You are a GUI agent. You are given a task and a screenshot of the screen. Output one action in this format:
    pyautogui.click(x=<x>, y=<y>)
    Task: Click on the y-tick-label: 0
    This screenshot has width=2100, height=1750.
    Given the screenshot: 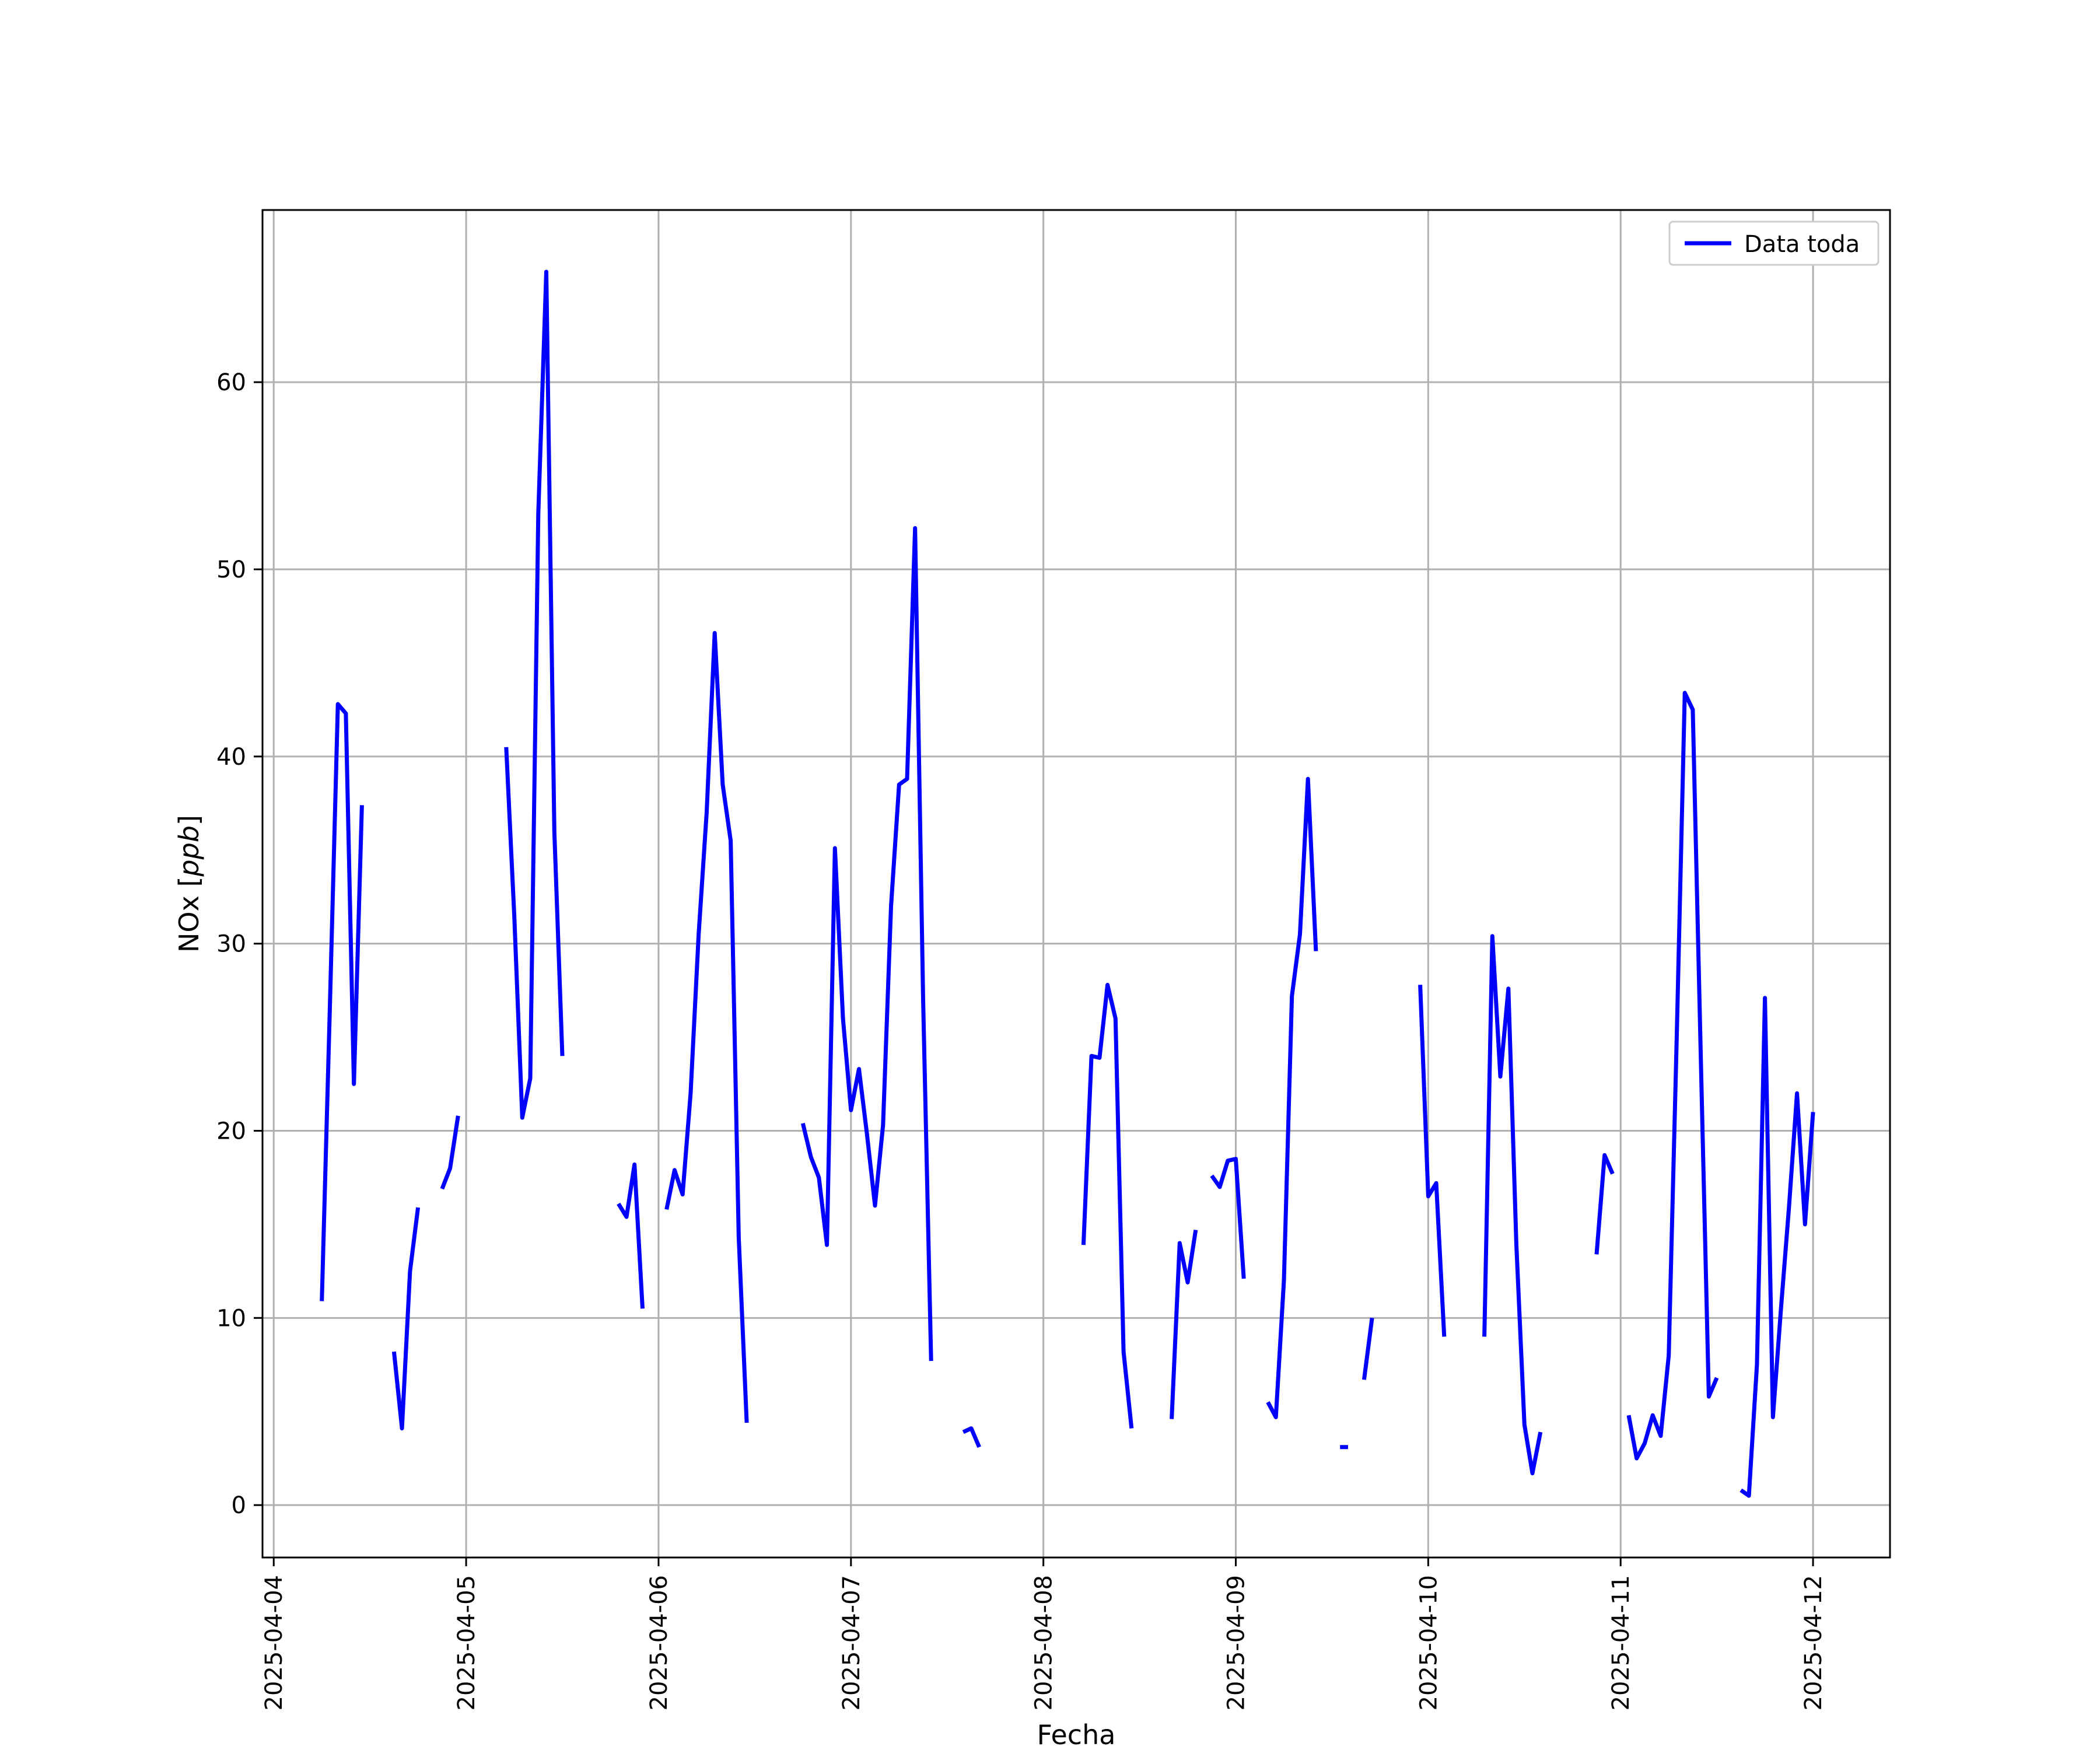 What is the action you would take?
    pyautogui.click(x=239, y=1505)
    